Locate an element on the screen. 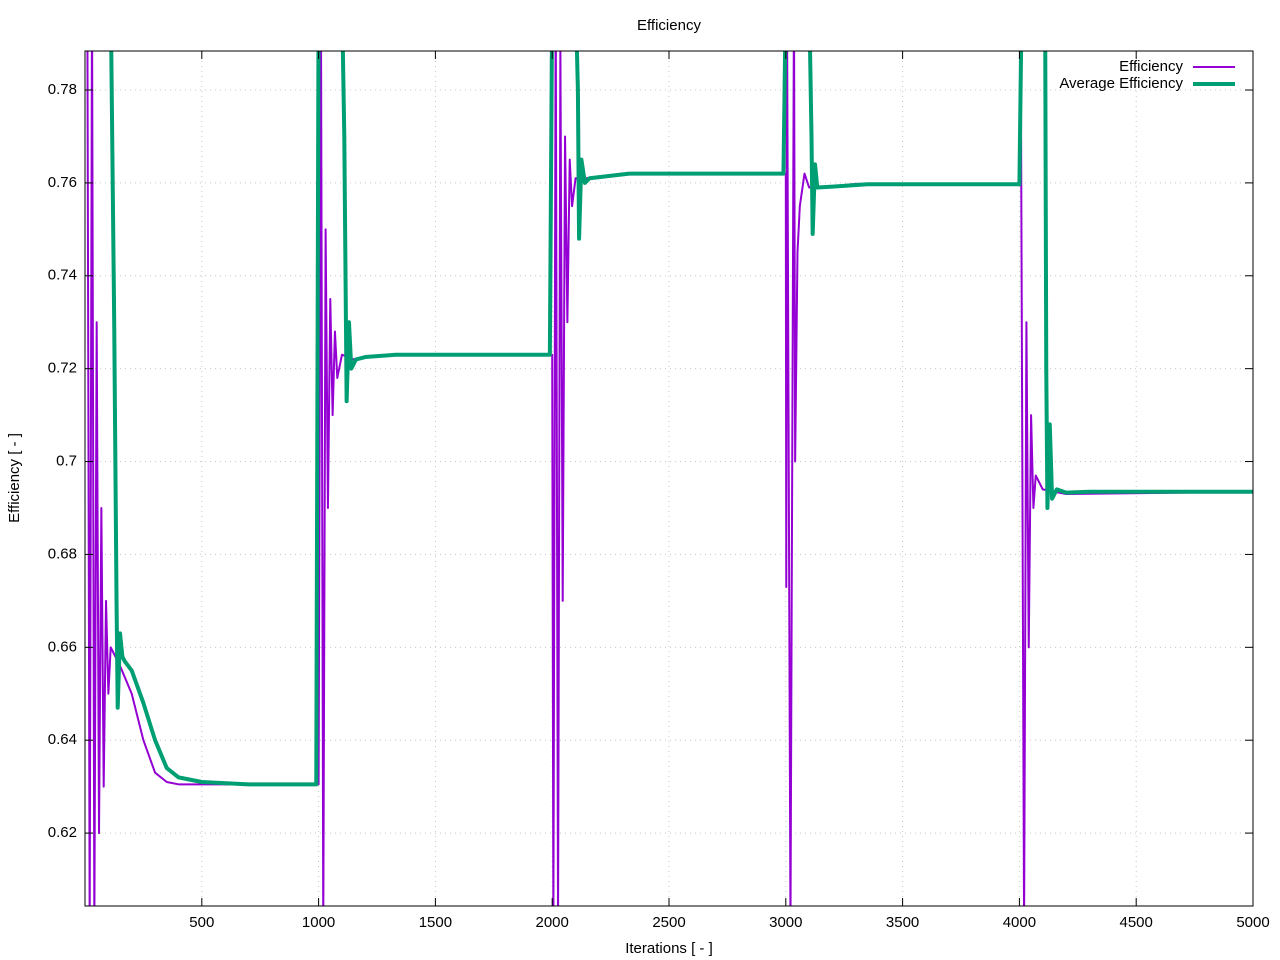 The height and width of the screenshot is (960, 1280). y-tick-label: 0.74 is located at coordinates (62, 275).